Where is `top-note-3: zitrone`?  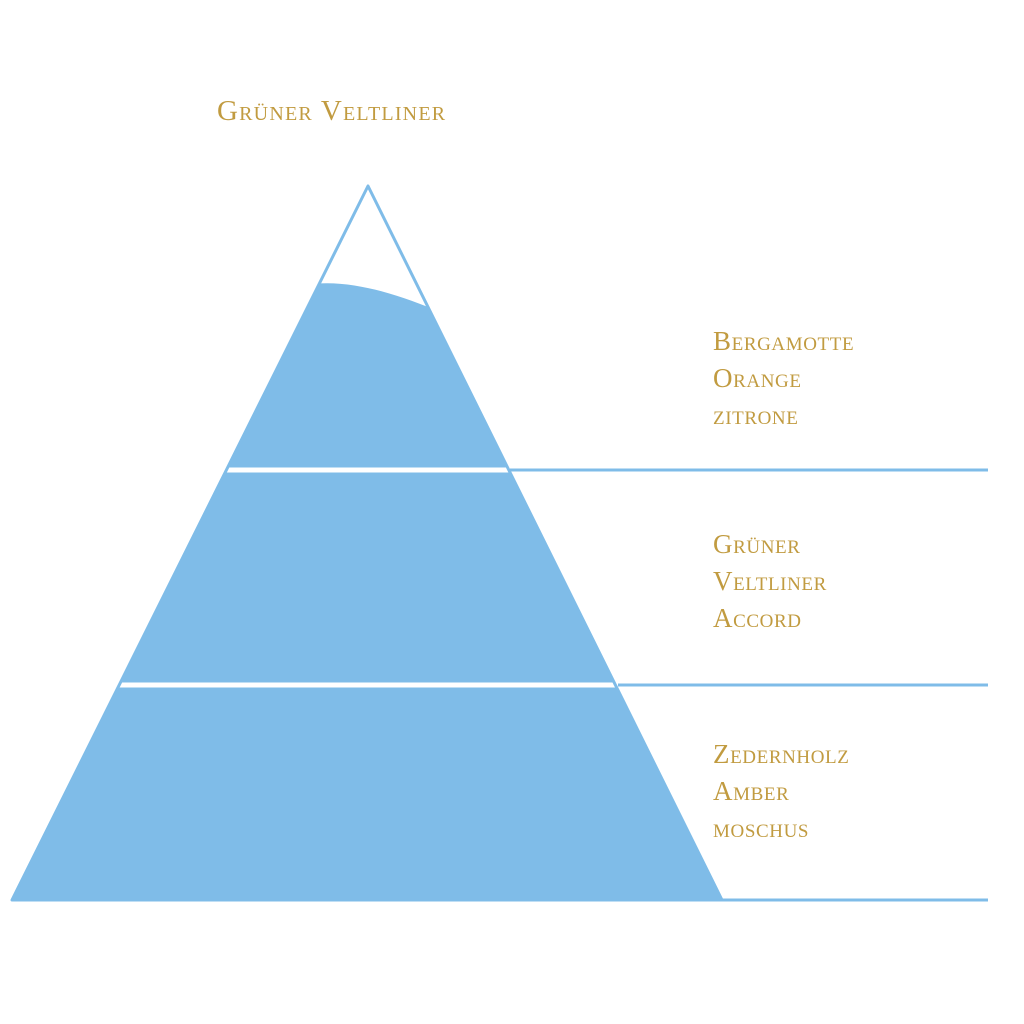 top-note-3: zitrone is located at coordinates (756, 415).